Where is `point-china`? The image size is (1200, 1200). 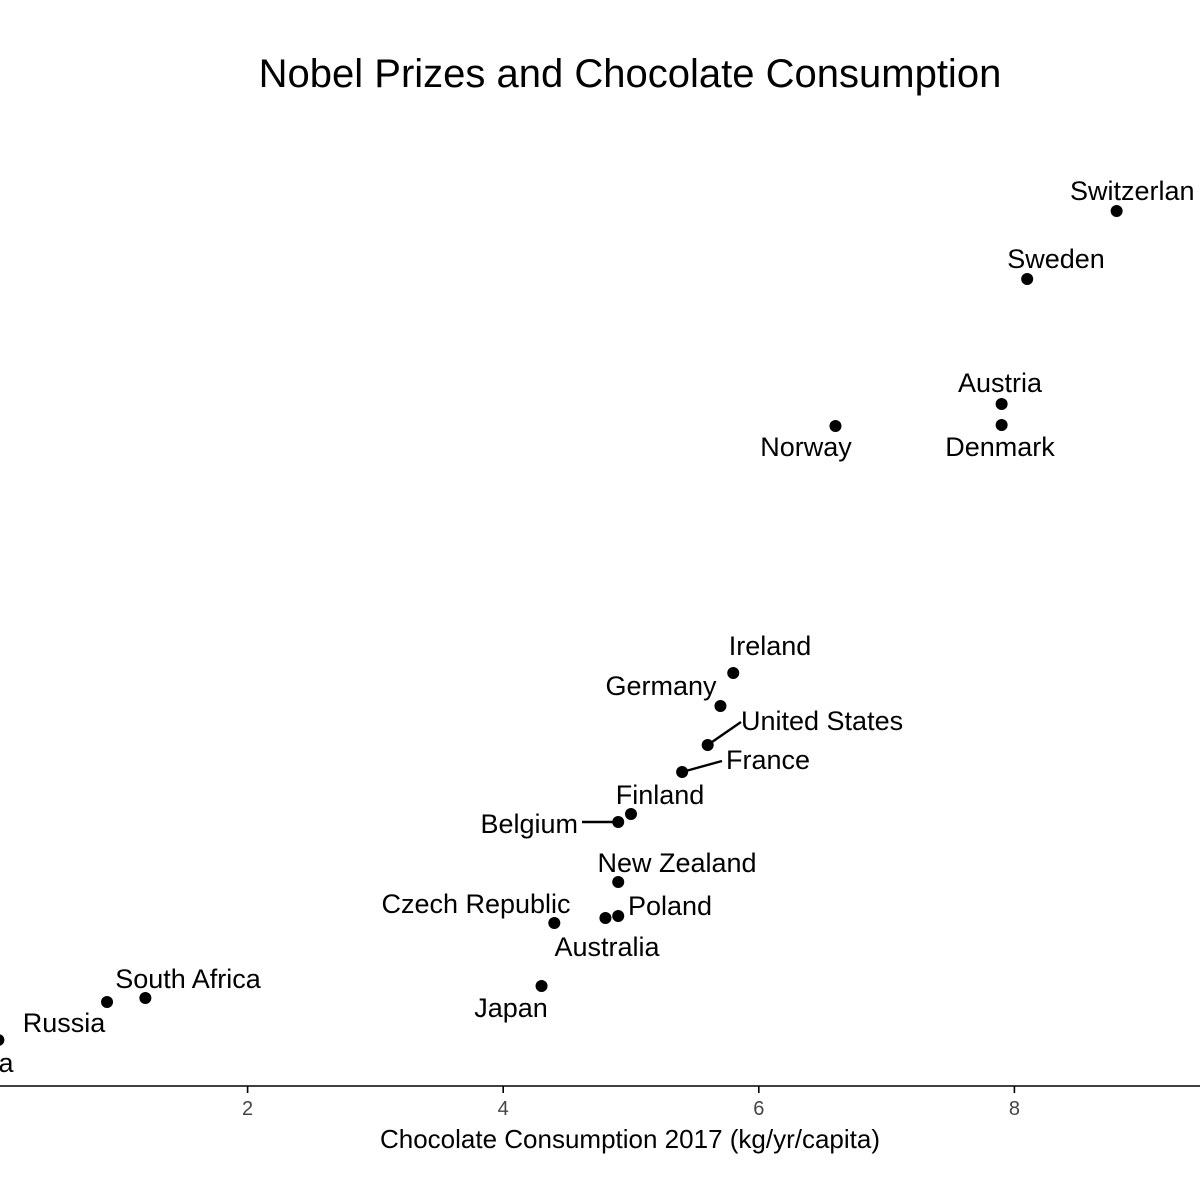 point-china is located at coordinates (2, 1040).